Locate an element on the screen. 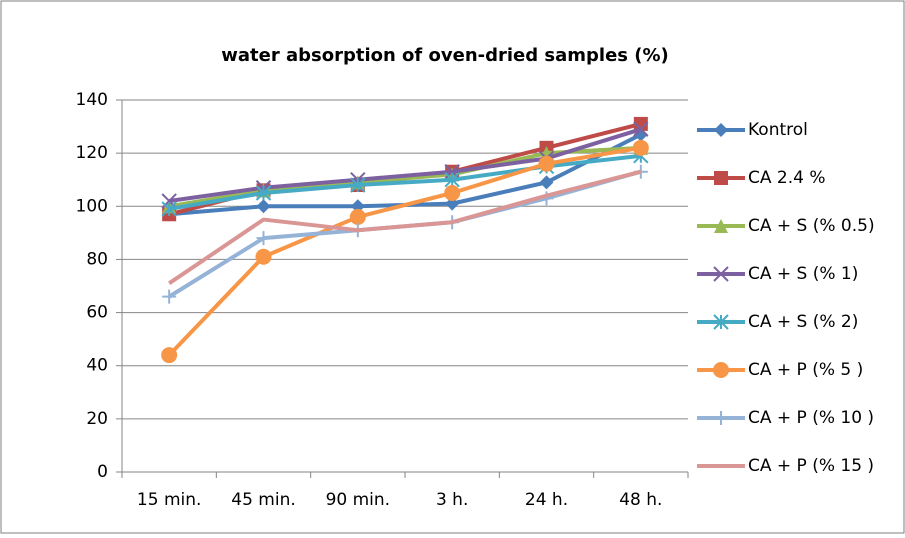 This screenshot has height=538, width=905. y-tick-label: 0 is located at coordinates (102, 472).